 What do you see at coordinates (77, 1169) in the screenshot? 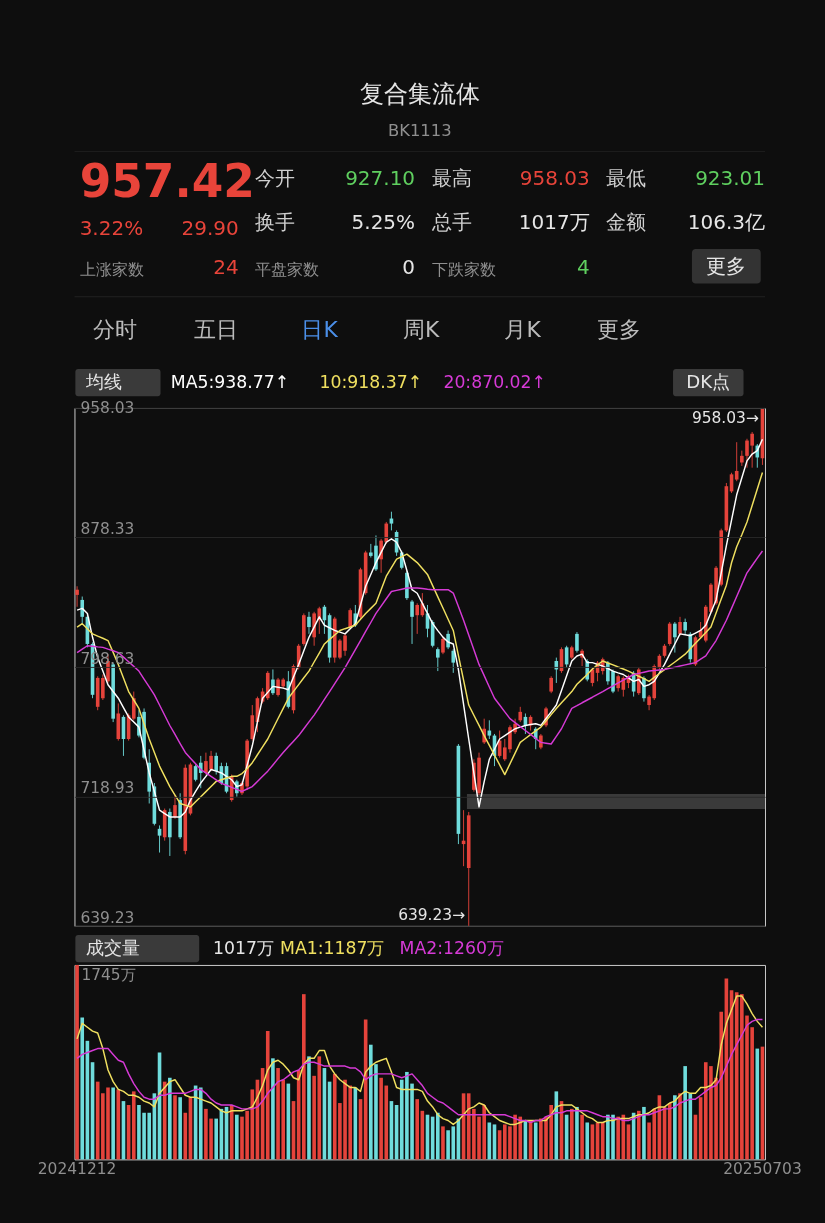
I see `x-tick-label: 20241212` at bounding box center [77, 1169].